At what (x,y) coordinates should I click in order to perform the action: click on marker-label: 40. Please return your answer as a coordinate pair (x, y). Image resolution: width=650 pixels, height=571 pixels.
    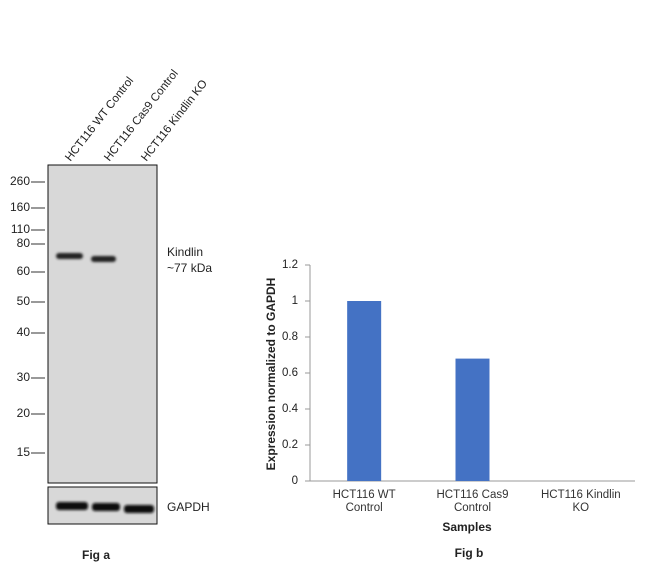
    Looking at the image, I should click on (24, 332).